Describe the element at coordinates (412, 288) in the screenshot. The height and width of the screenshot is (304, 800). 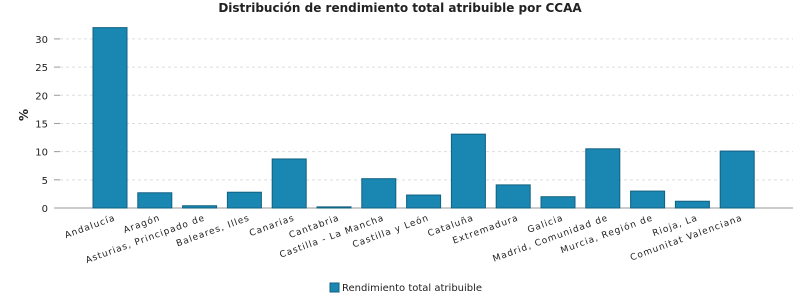
I see `legend-label: Rendimiento total atribuible` at that location.